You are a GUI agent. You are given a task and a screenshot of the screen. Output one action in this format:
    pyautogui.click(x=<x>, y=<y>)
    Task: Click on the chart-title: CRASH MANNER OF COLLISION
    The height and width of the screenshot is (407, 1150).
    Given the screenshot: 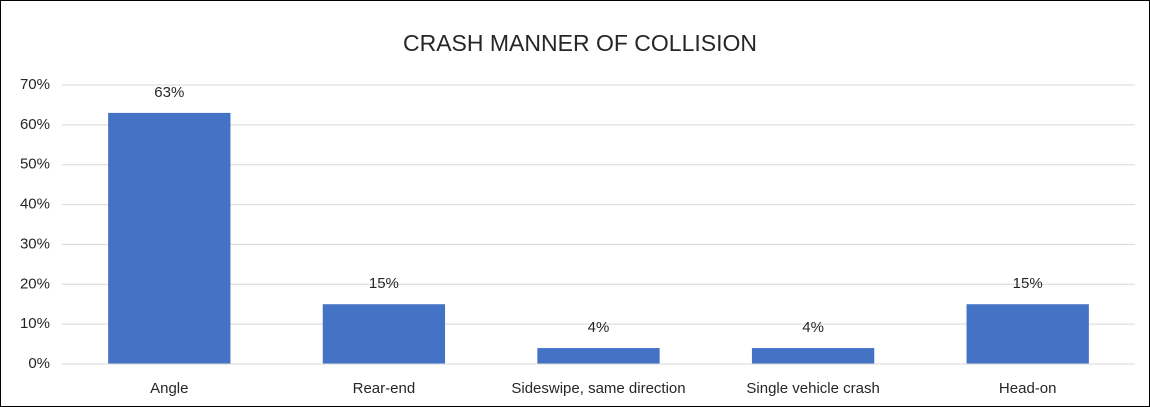 What is the action you would take?
    pyautogui.click(x=580, y=43)
    